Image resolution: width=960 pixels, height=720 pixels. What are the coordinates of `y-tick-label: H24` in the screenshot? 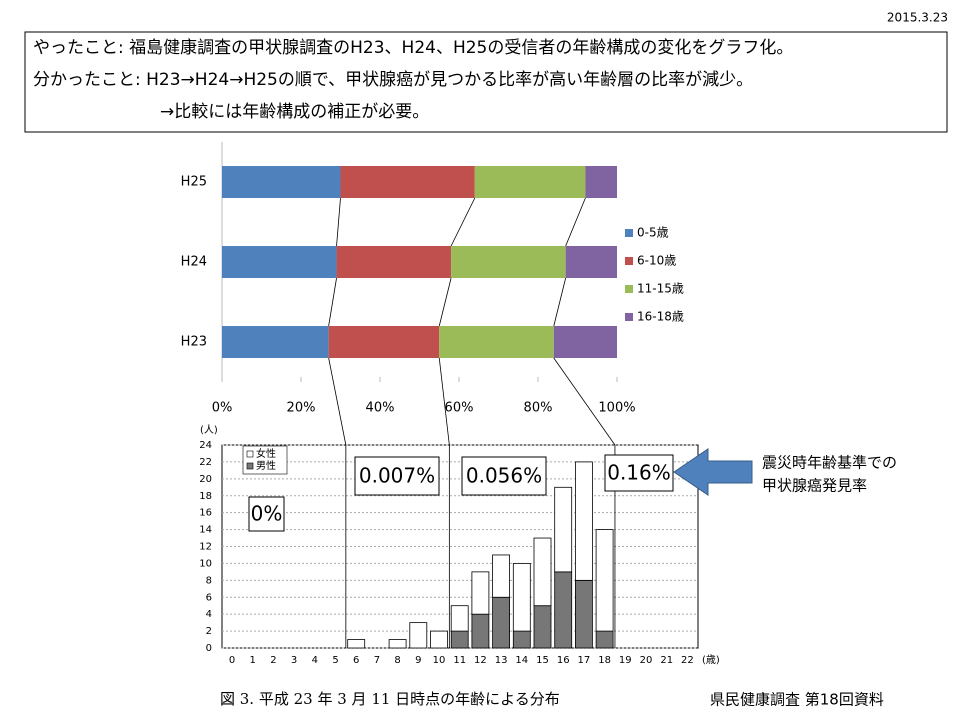 It's located at (194, 262).